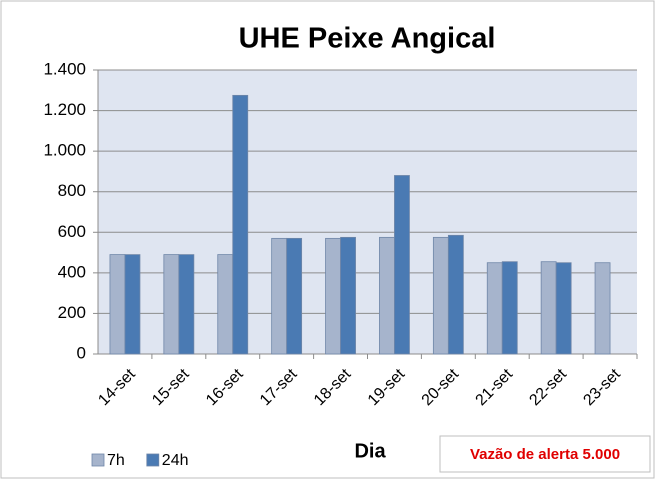 This screenshot has width=655, height=479. I want to click on chart-title: UHE Peixe Angical, so click(367, 39).